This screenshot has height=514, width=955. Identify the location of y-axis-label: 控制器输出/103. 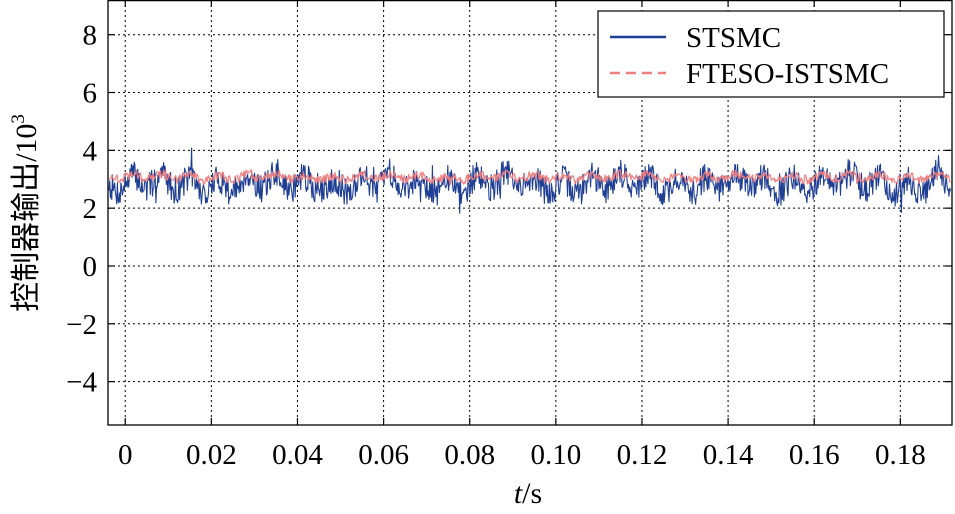
(25, 213).